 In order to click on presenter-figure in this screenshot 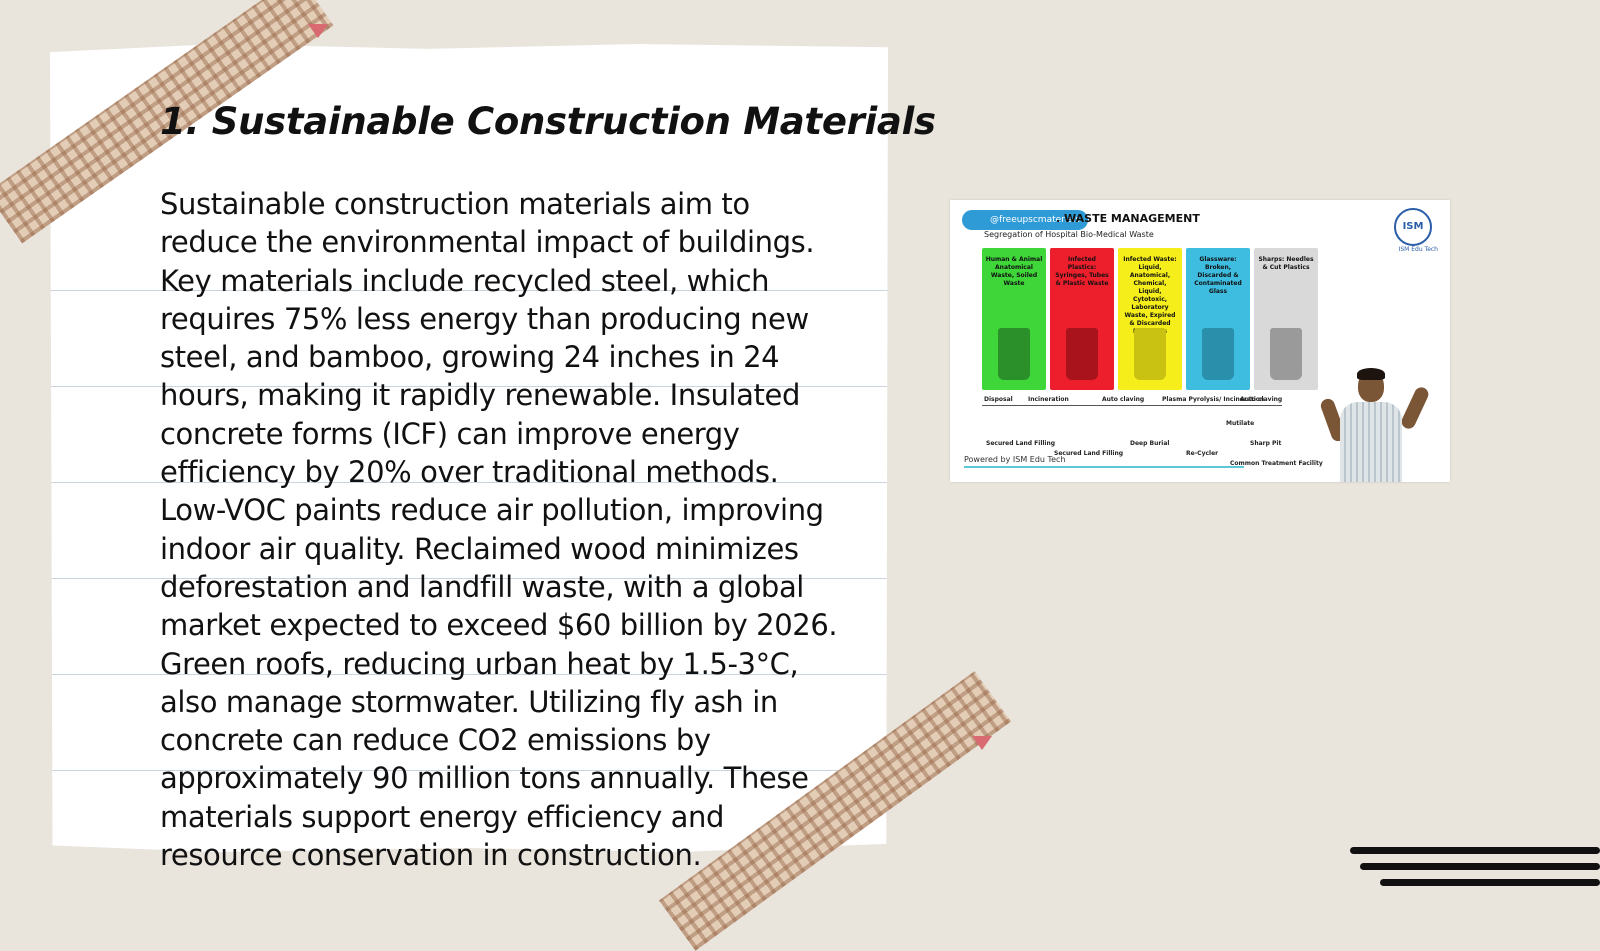, I will do `click(1374, 422)`.